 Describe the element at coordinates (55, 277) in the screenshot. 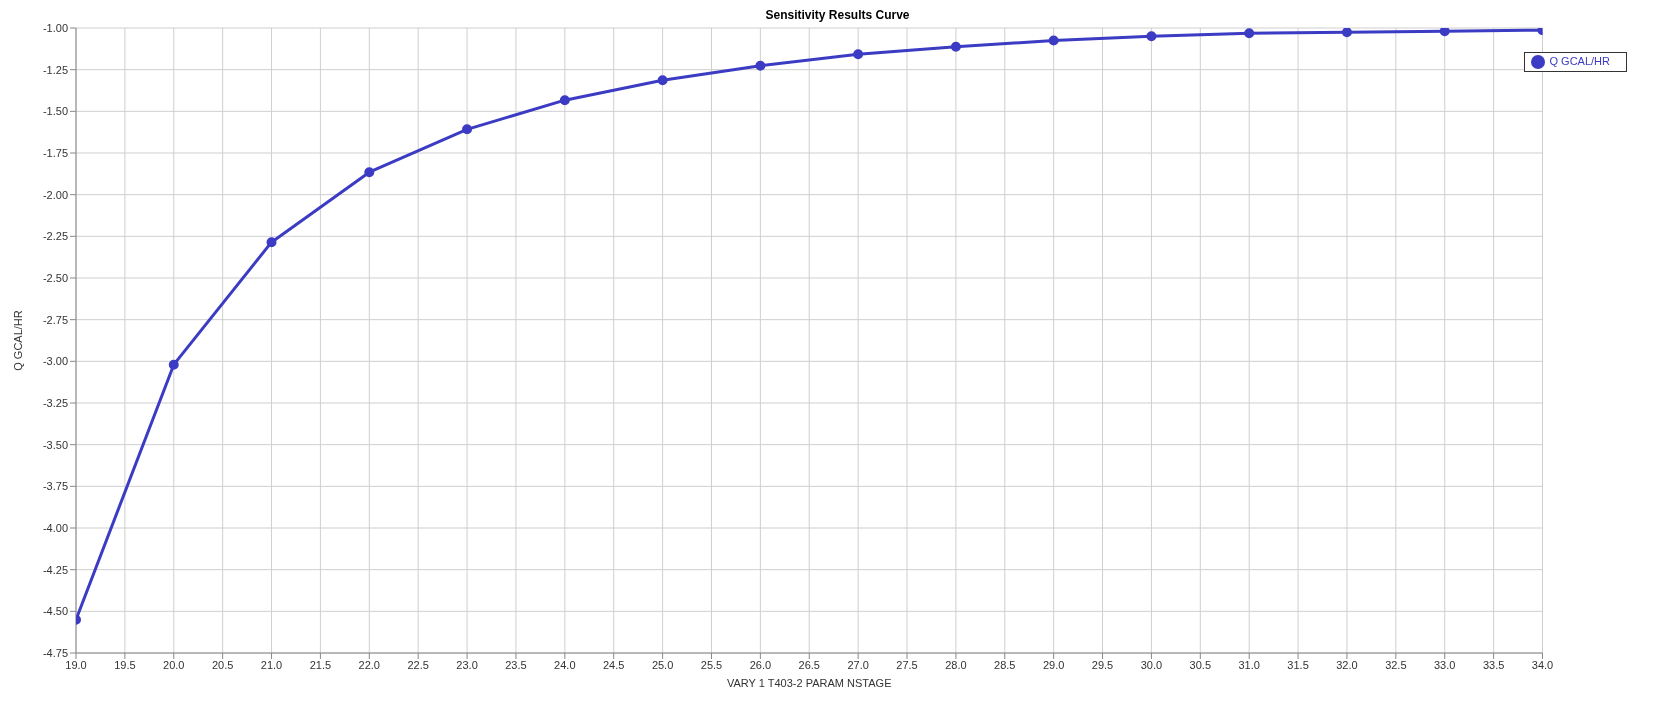

I see `y-tick-label: -2.50` at that location.